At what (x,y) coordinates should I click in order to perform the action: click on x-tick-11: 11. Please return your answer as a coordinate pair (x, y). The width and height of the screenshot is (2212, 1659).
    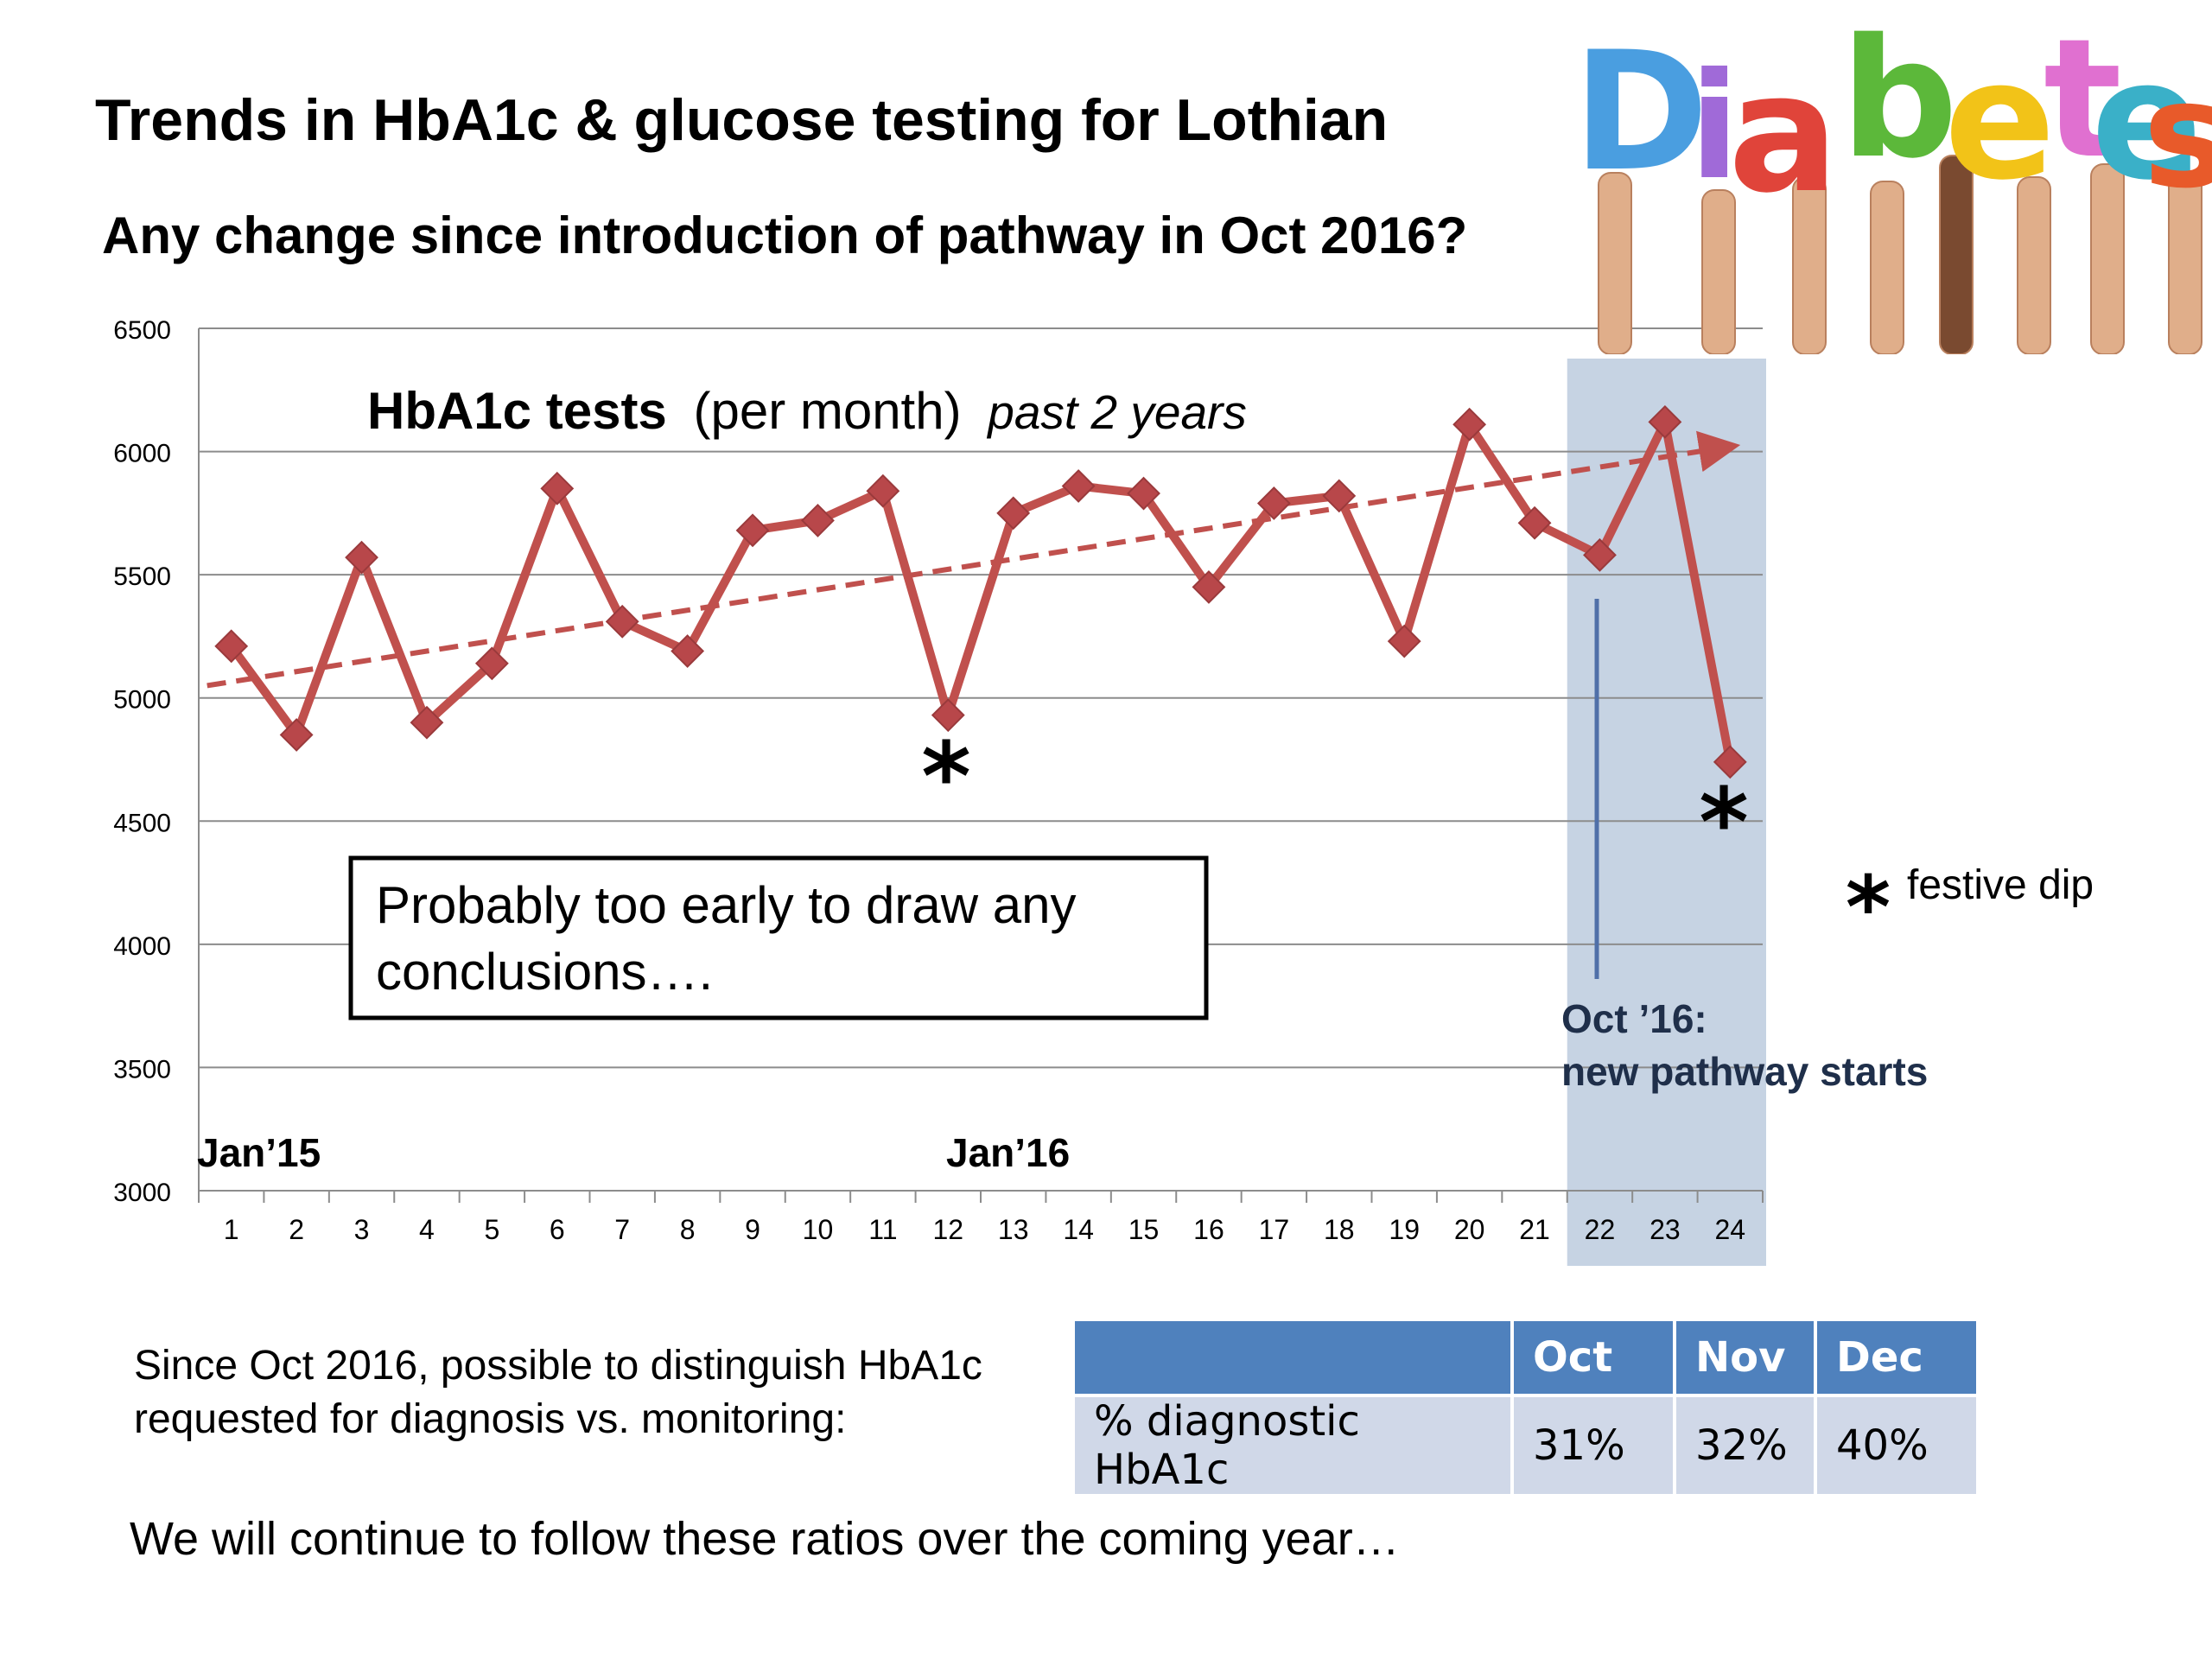
    Looking at the image, I should click on (882, 1229).